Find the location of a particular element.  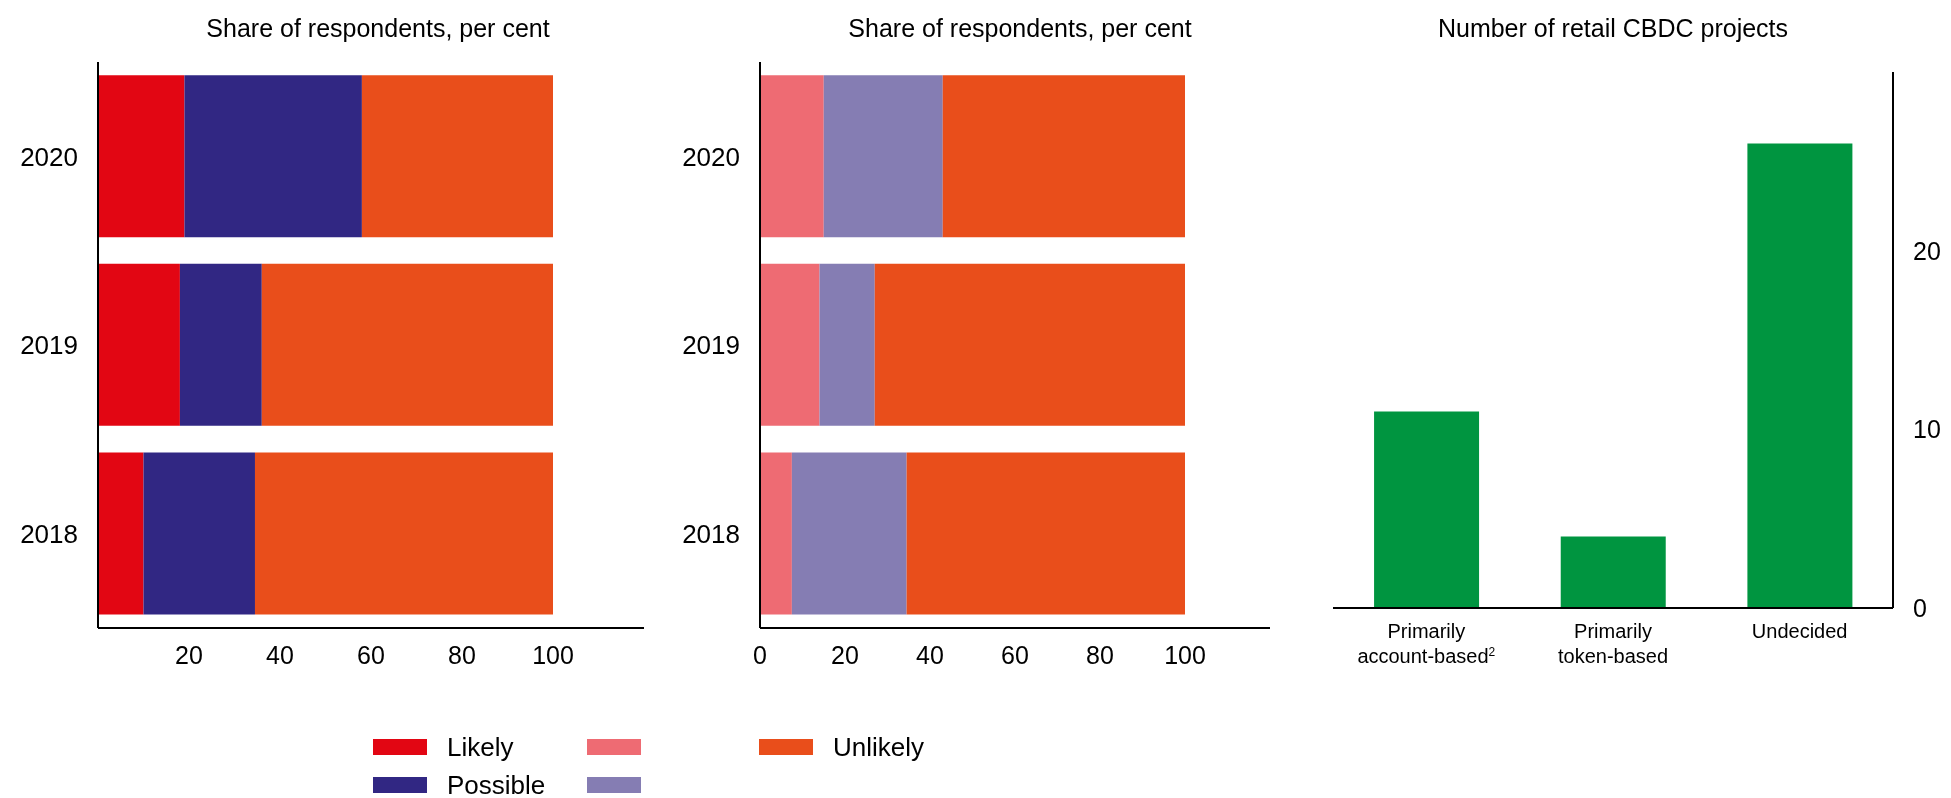

x-tick-label: 0 is located at coordinates (760, 654).